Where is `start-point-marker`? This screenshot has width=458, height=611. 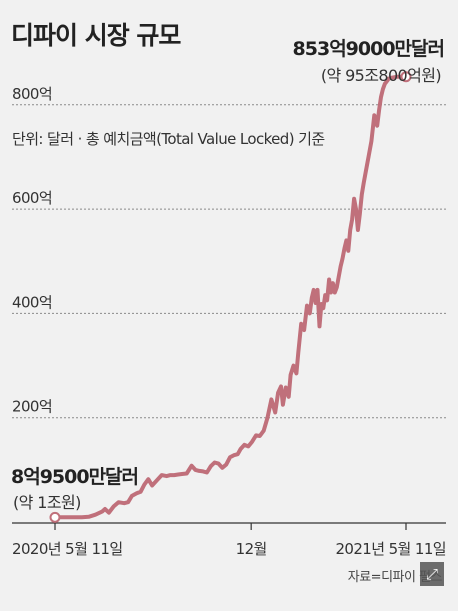 start-point-marker is located at coordinates (55, 517).